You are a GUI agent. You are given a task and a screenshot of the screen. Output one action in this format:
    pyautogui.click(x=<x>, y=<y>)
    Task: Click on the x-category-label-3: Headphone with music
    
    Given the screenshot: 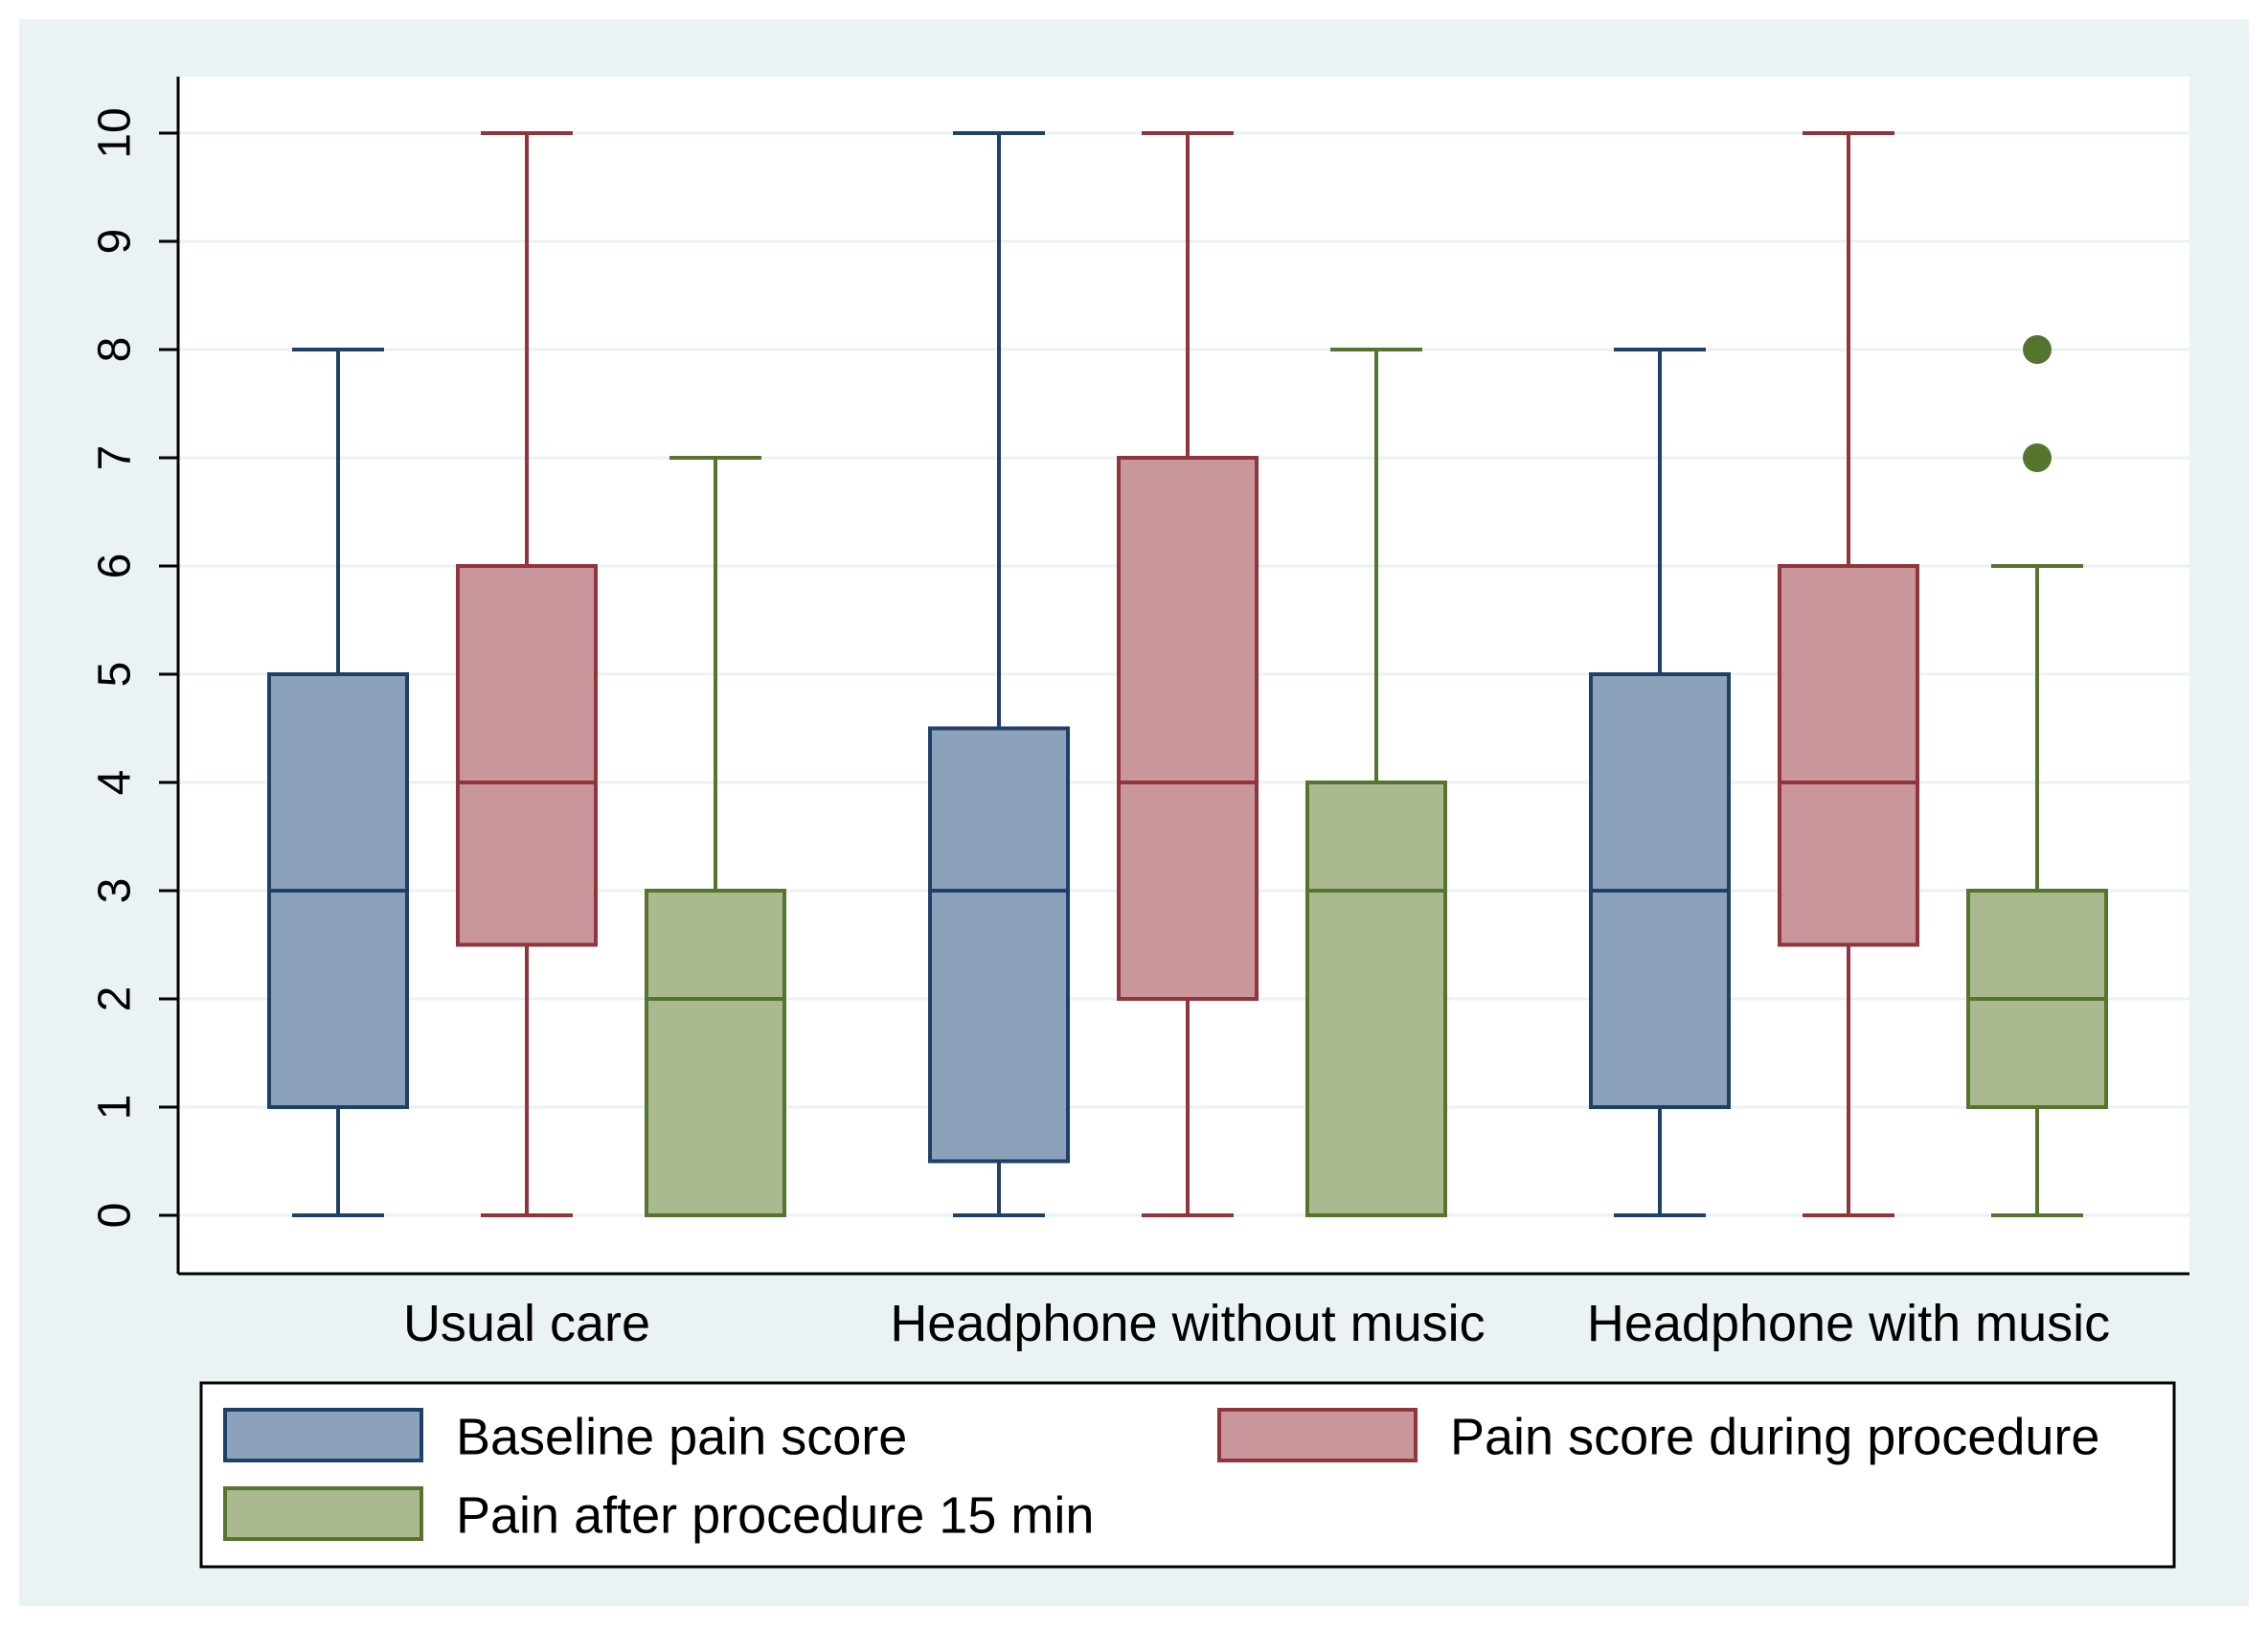 What is the action you would take?
    pyautogui.click(x=1848, y=1323)
    